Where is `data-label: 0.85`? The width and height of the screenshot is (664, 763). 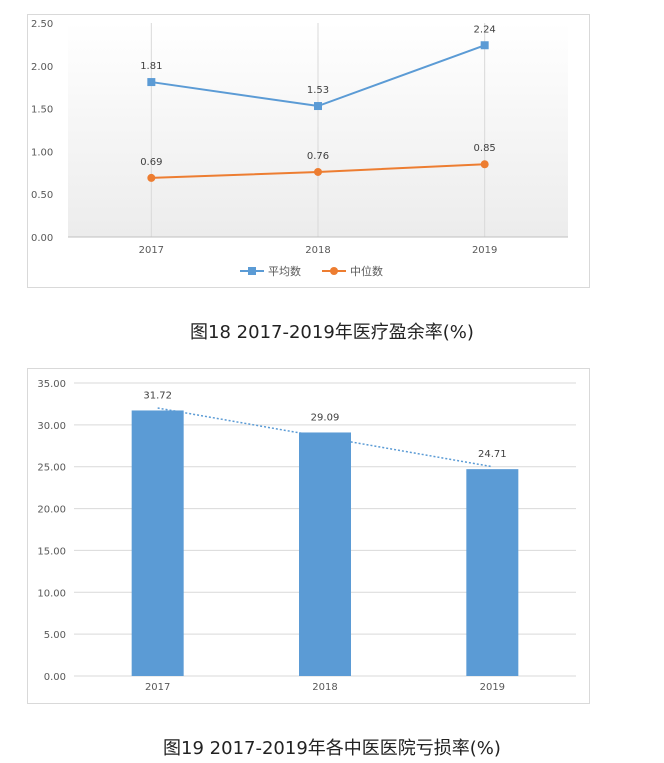
data-label: 0.85 is located at coordinates (485, 148).